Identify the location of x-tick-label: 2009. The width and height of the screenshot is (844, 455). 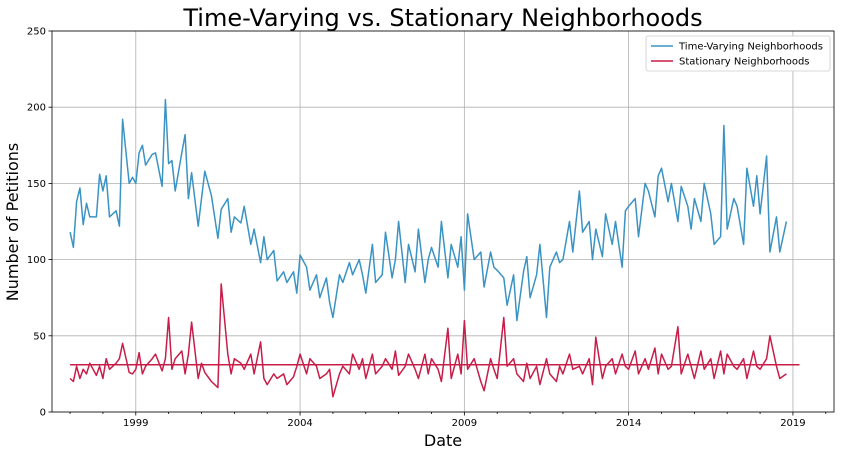
(464, 423).